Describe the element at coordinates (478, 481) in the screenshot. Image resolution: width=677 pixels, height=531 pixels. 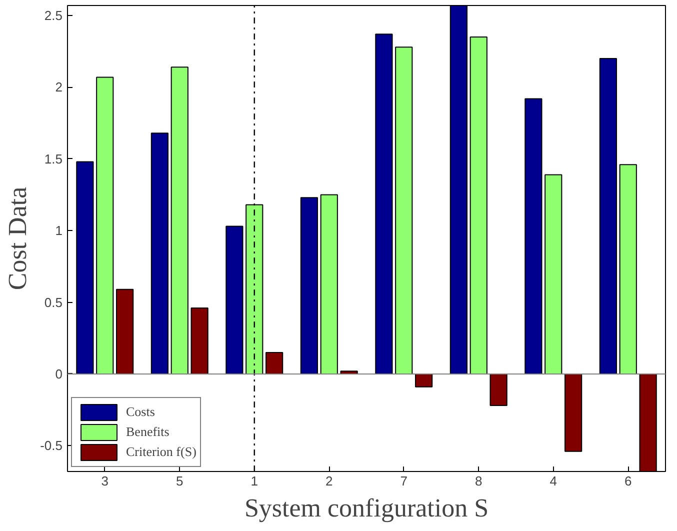
I see `x-tick-label: 8` at that location.